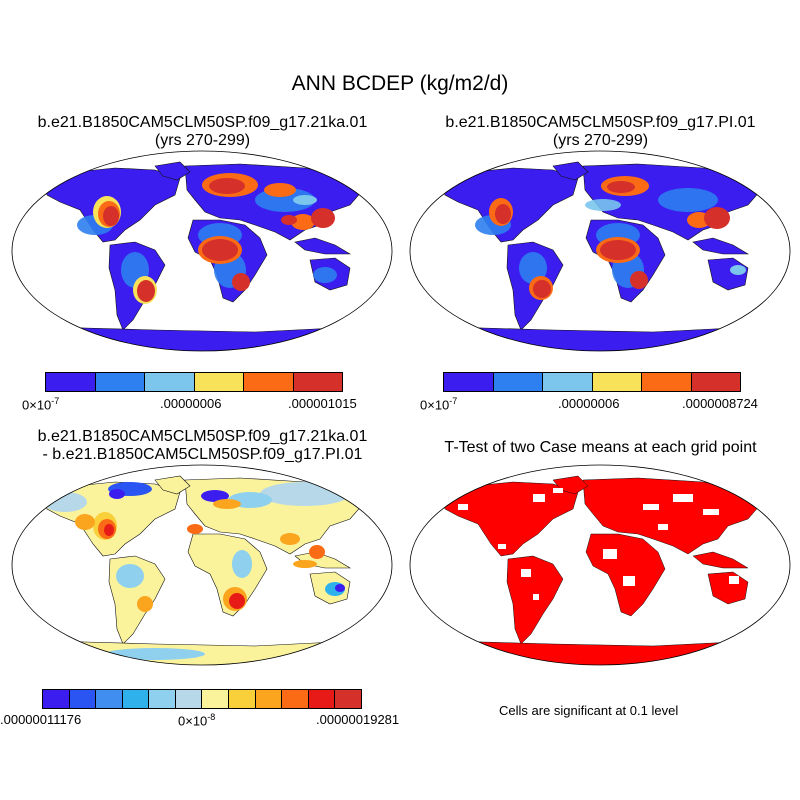 This screenshot has height=800, width=800. What do you see at coordinates (322, 403) in the screenshot?
I see `colorbar-case1-right-label: .000001015` at bounding box center [322, 403].